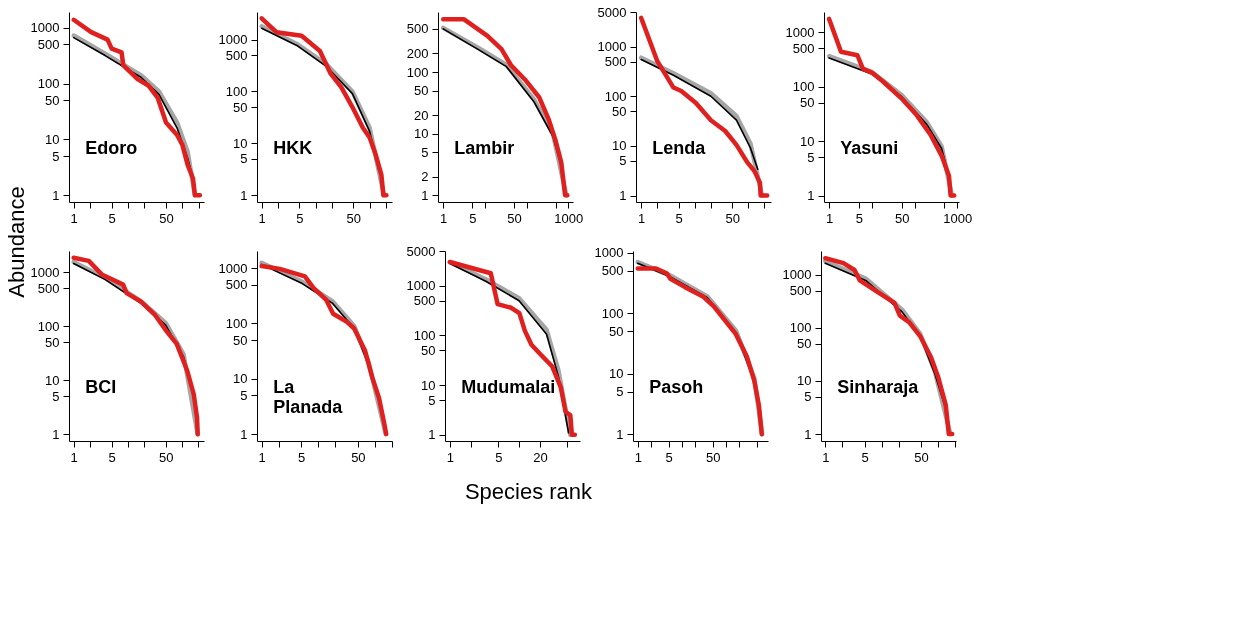 The image size is (1256, 630). What do you see at coordinates (308, 396) in the screenshot?
I see `text: La Planada` at bounding box center [308, 396].